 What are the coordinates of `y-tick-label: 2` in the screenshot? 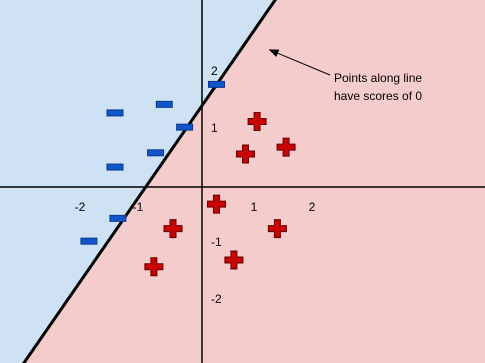 It's located at (214, 71).